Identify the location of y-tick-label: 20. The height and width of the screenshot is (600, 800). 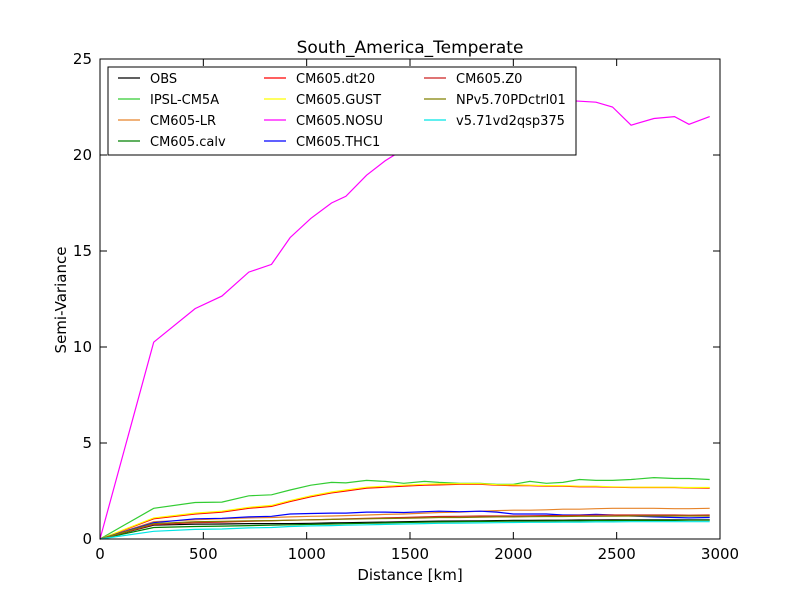
(82, 155).